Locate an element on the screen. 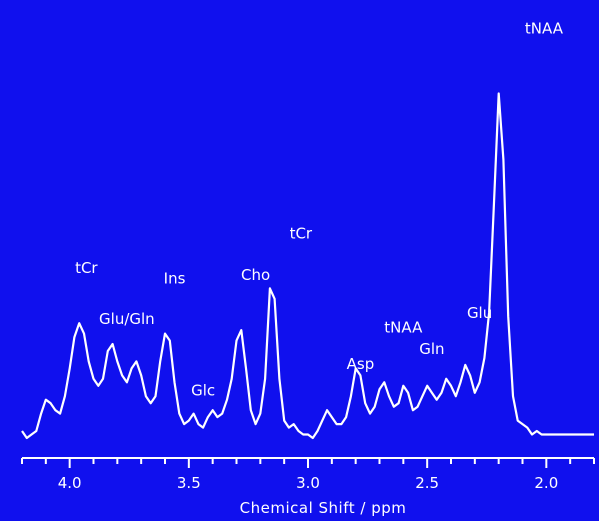 The height and width of the screenshot is (521, 599). x-tick-label: 3.5 is located at coordinates (189, 483).